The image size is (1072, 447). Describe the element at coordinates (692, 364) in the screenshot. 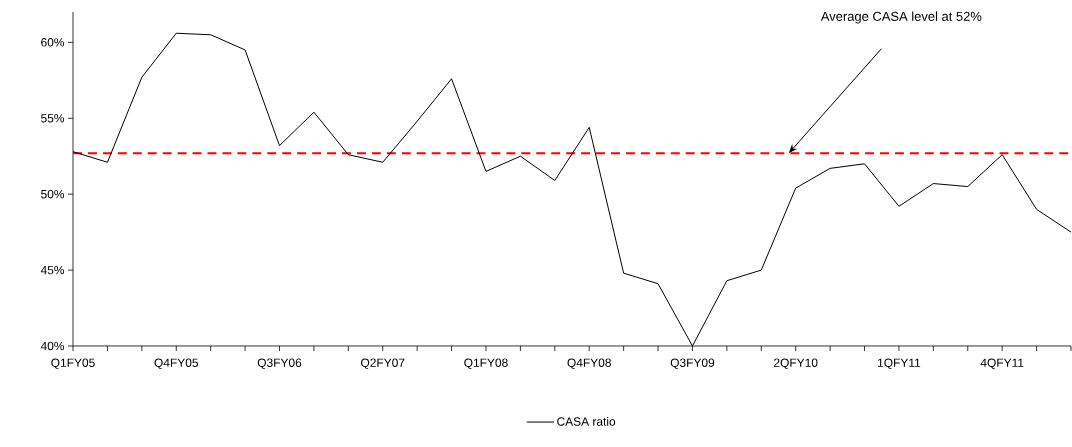

I see `x-tick-label: Q3FY09` at that location.